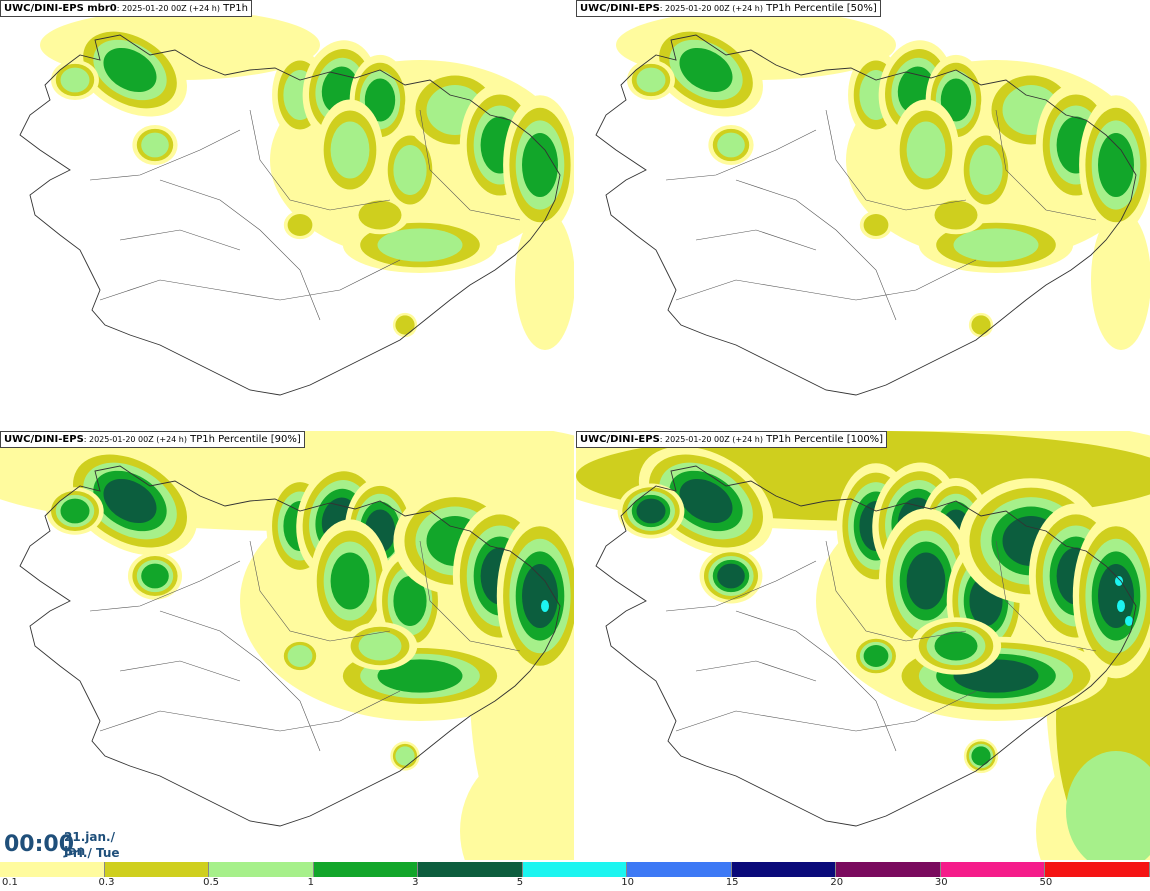  Describe the element at coordinates (211, 882) in the screenshot. I see `colorbar-tick-label: 0.5` at that location.